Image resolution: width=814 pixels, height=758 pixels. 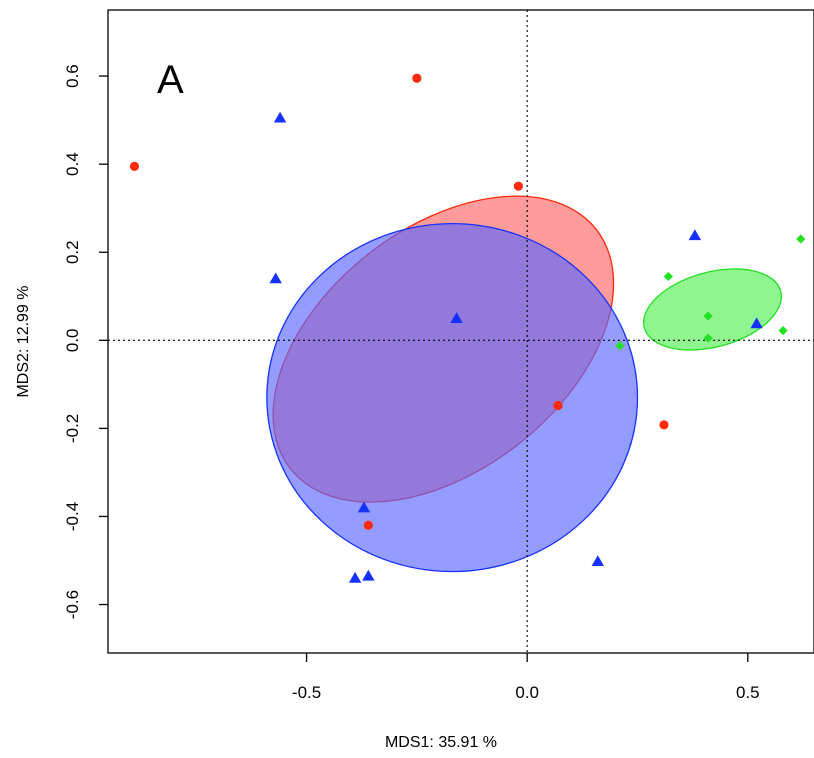 What do you see at coordinates (170, 80) in the screenshot?
I see `panel-label: A` at bounding box center [170, 80].